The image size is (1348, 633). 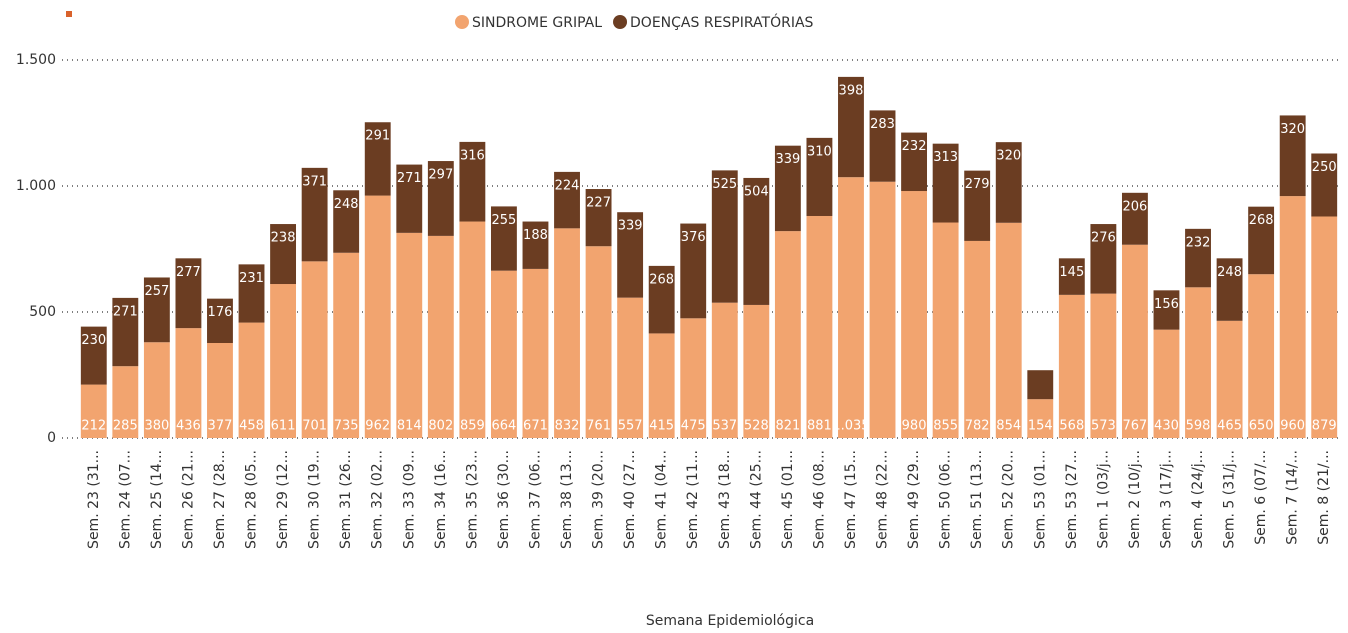 I want to click on value-label: 782, so click(x=977, y=426).